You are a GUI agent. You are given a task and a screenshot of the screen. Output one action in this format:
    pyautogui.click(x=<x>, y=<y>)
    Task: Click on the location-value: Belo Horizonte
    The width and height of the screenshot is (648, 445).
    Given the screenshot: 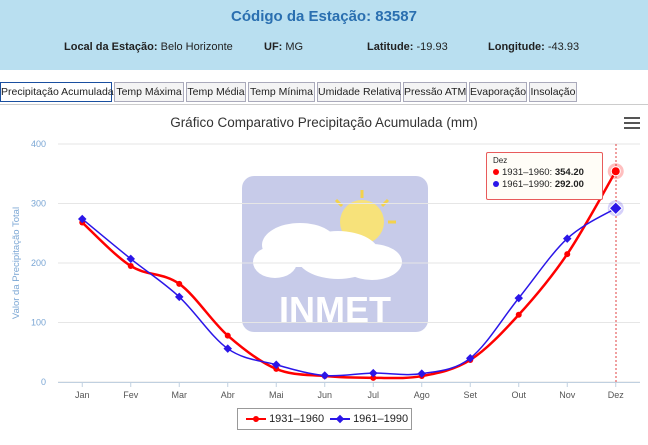 What is the action you would take?
    pyautogui.click(x=196, y=47)
    